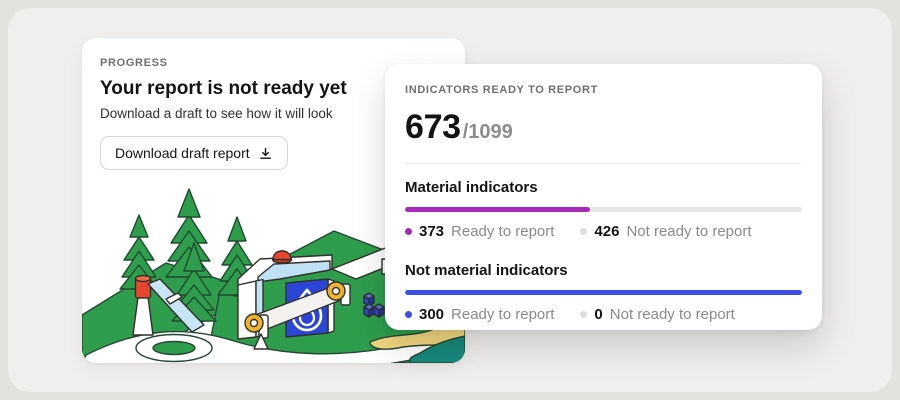 The height and width of the screenshot is (400, 900). I want to click on conveyor-tube, so click(176, 305).